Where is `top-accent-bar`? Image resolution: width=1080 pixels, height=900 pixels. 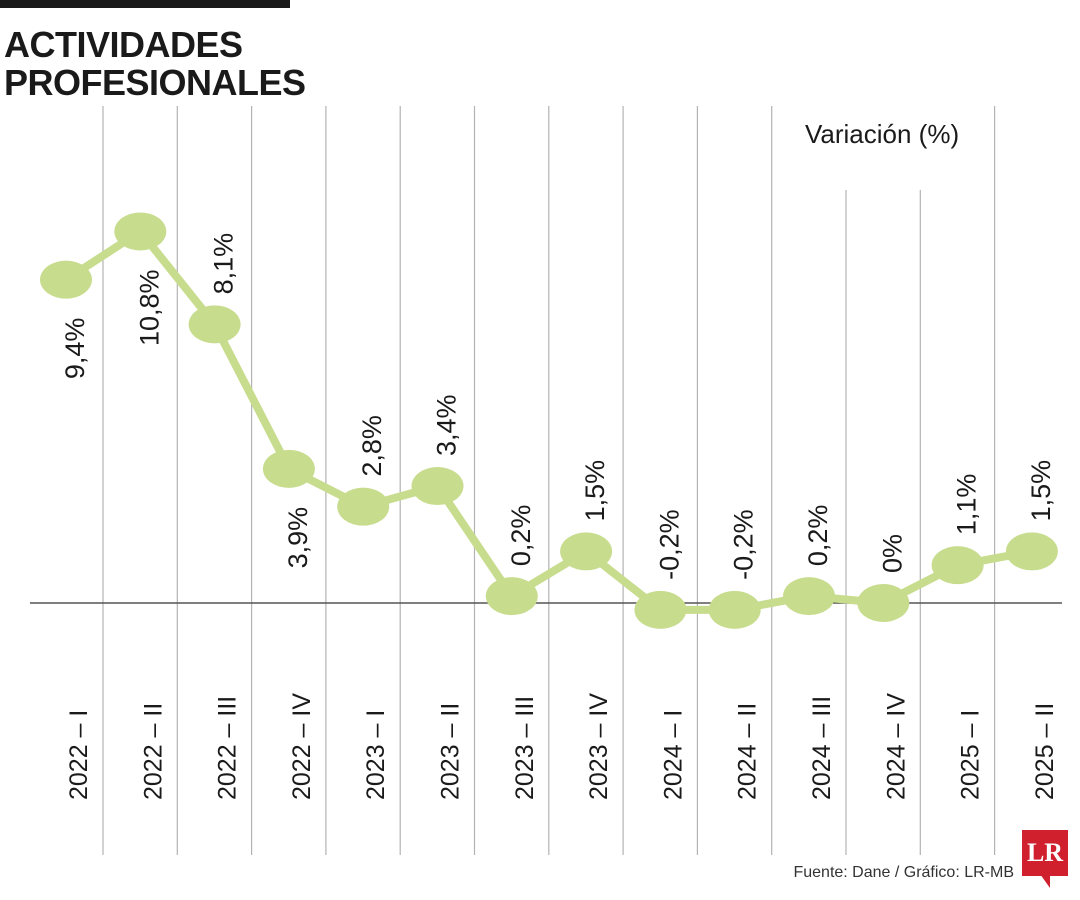
top-accent-bar is located at coordinates (145, 4).